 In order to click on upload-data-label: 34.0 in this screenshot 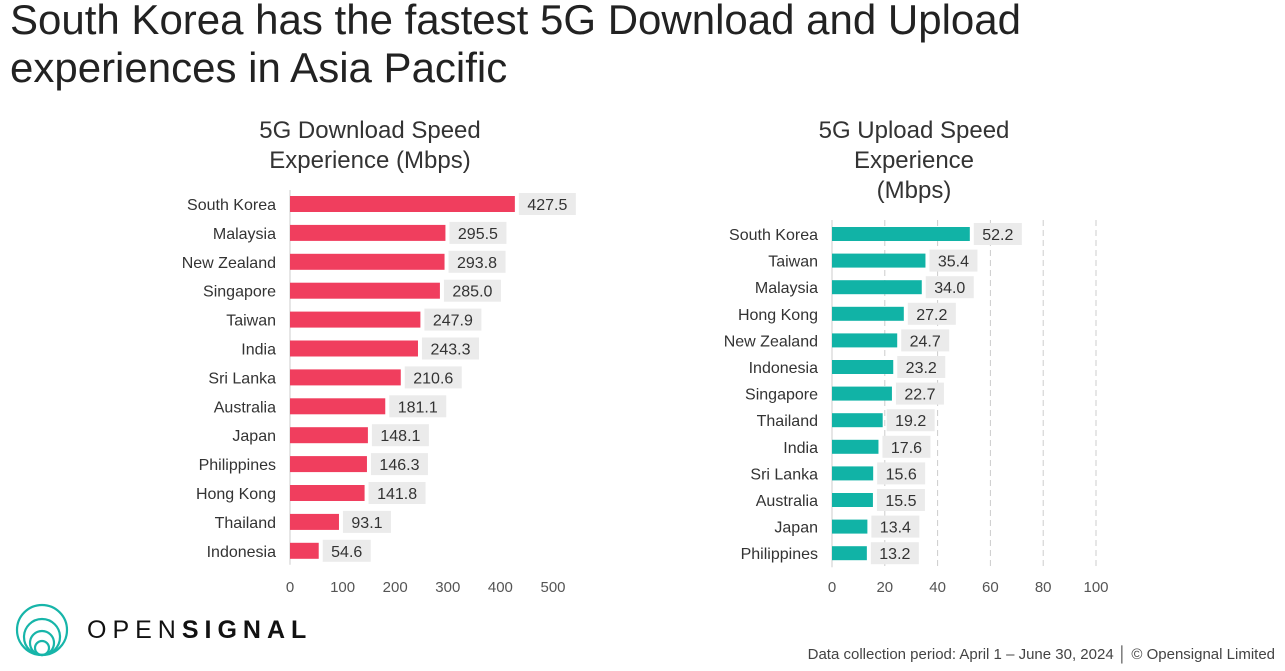, I will do `click(949, 288)`.